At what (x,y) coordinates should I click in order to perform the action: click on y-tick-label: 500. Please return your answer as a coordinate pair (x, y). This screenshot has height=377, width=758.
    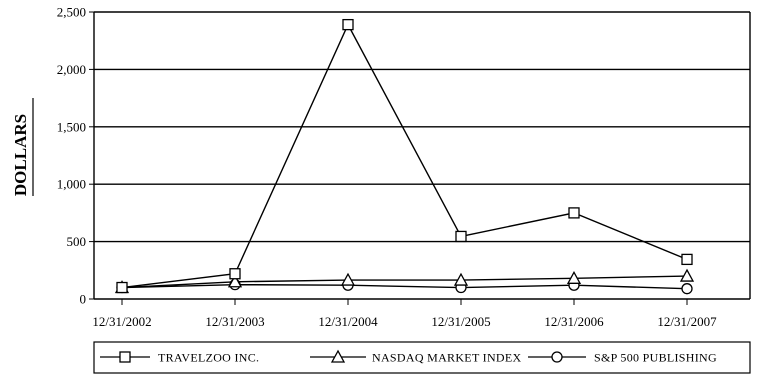
    Looking at the image, I should click on (77, 241).